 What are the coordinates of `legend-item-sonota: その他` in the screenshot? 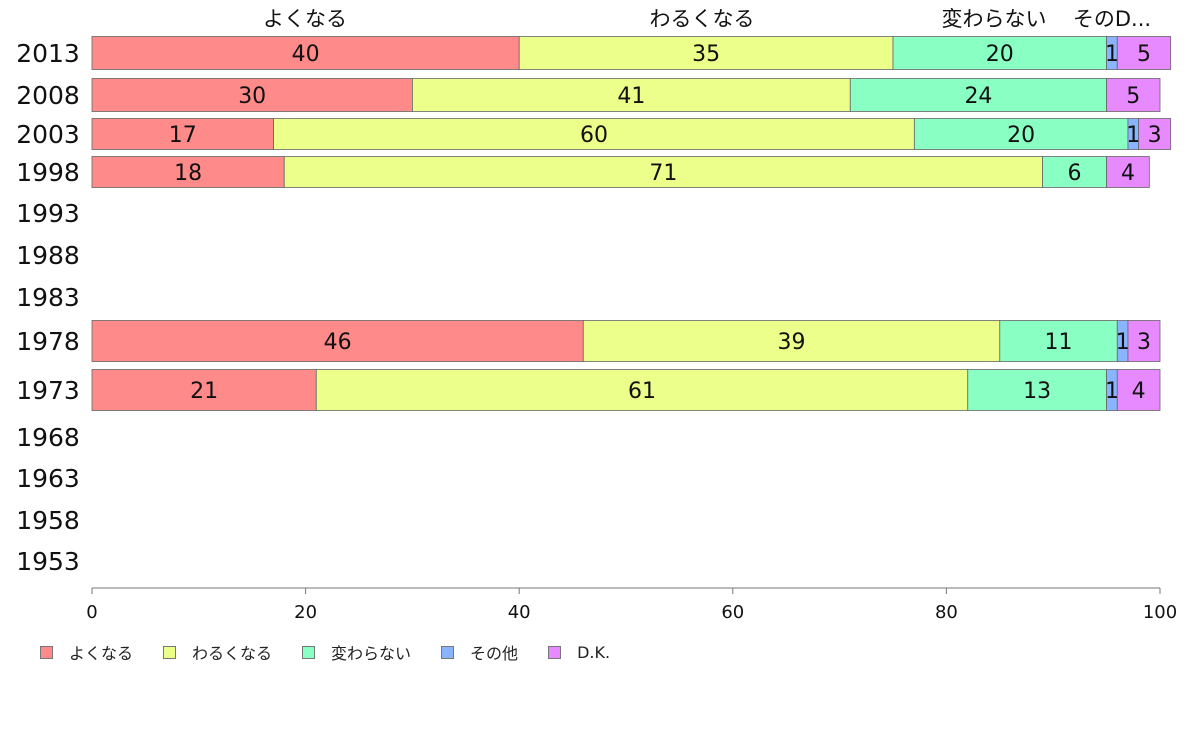 It's located at (479, 652).